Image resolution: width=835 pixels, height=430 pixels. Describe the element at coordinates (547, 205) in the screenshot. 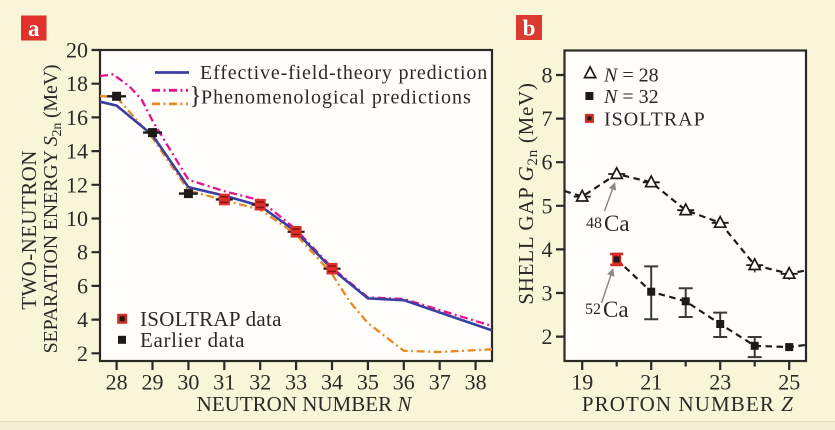

I see `svg-text: 5` at that location.